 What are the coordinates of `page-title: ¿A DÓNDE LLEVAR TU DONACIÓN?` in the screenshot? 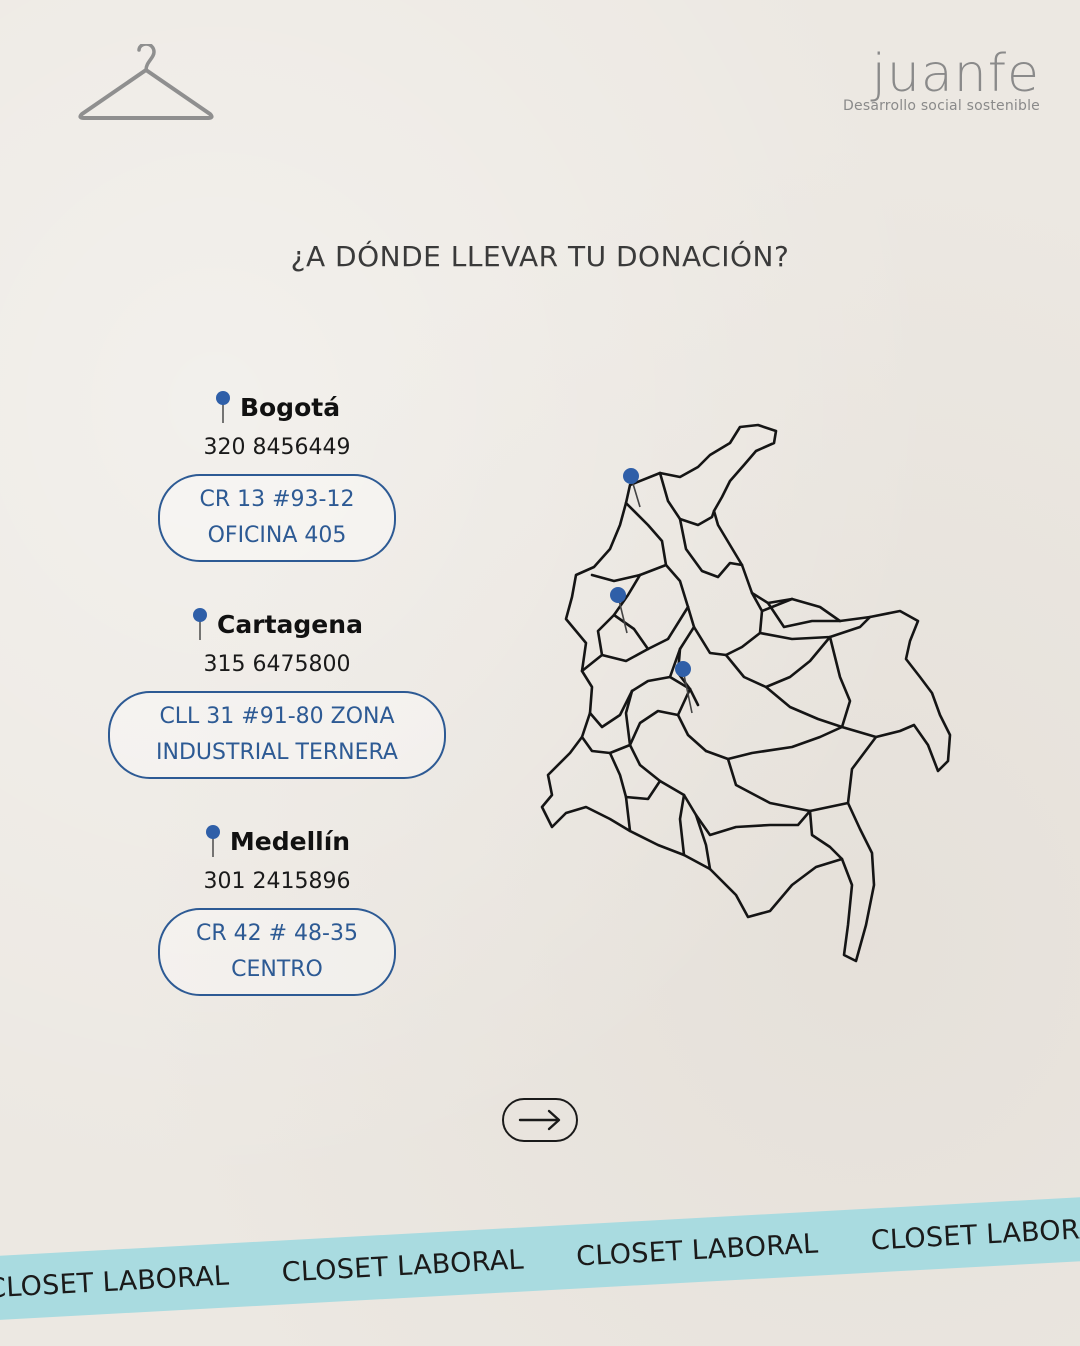 It's located at (540, 256).